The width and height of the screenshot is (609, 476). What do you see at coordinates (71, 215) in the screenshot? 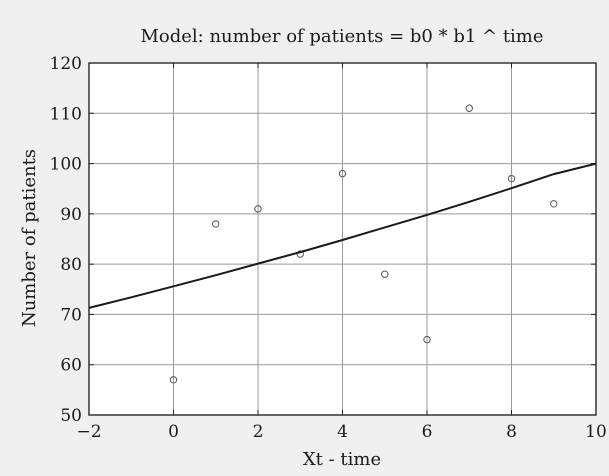
I see `y-tick-label: 90` at bounding box center [71, 215].